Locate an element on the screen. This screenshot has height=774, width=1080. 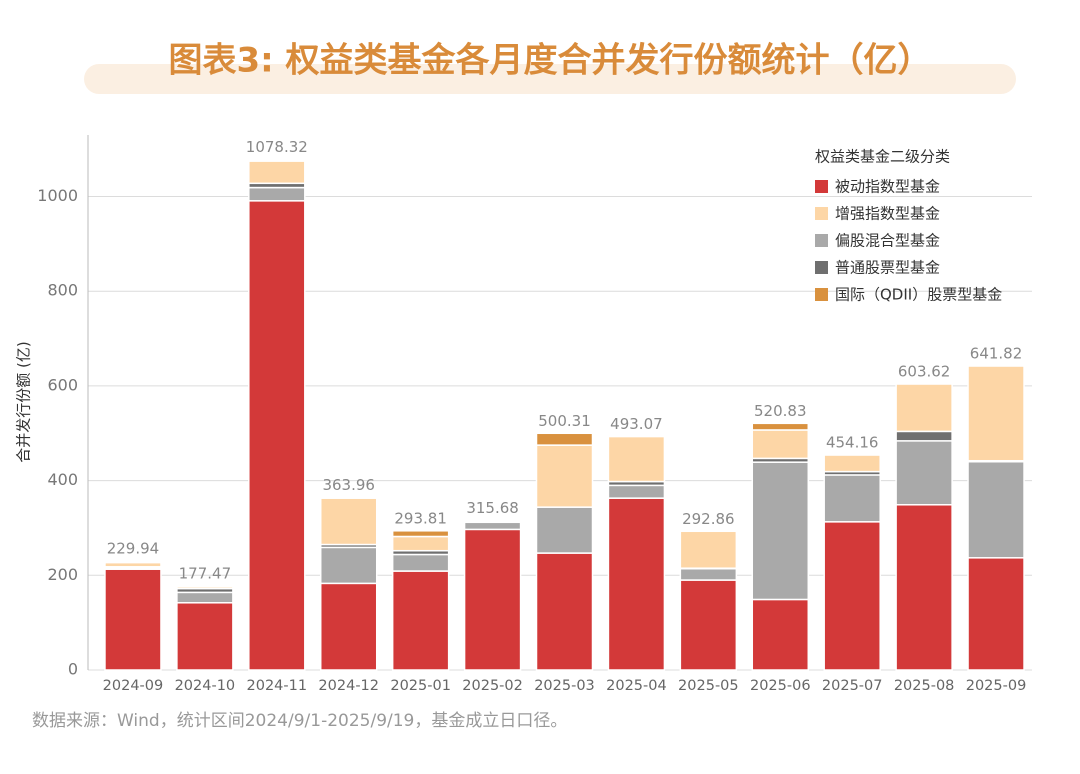
x-tick-label: 2025-09 is located at coordinates (996, 686).